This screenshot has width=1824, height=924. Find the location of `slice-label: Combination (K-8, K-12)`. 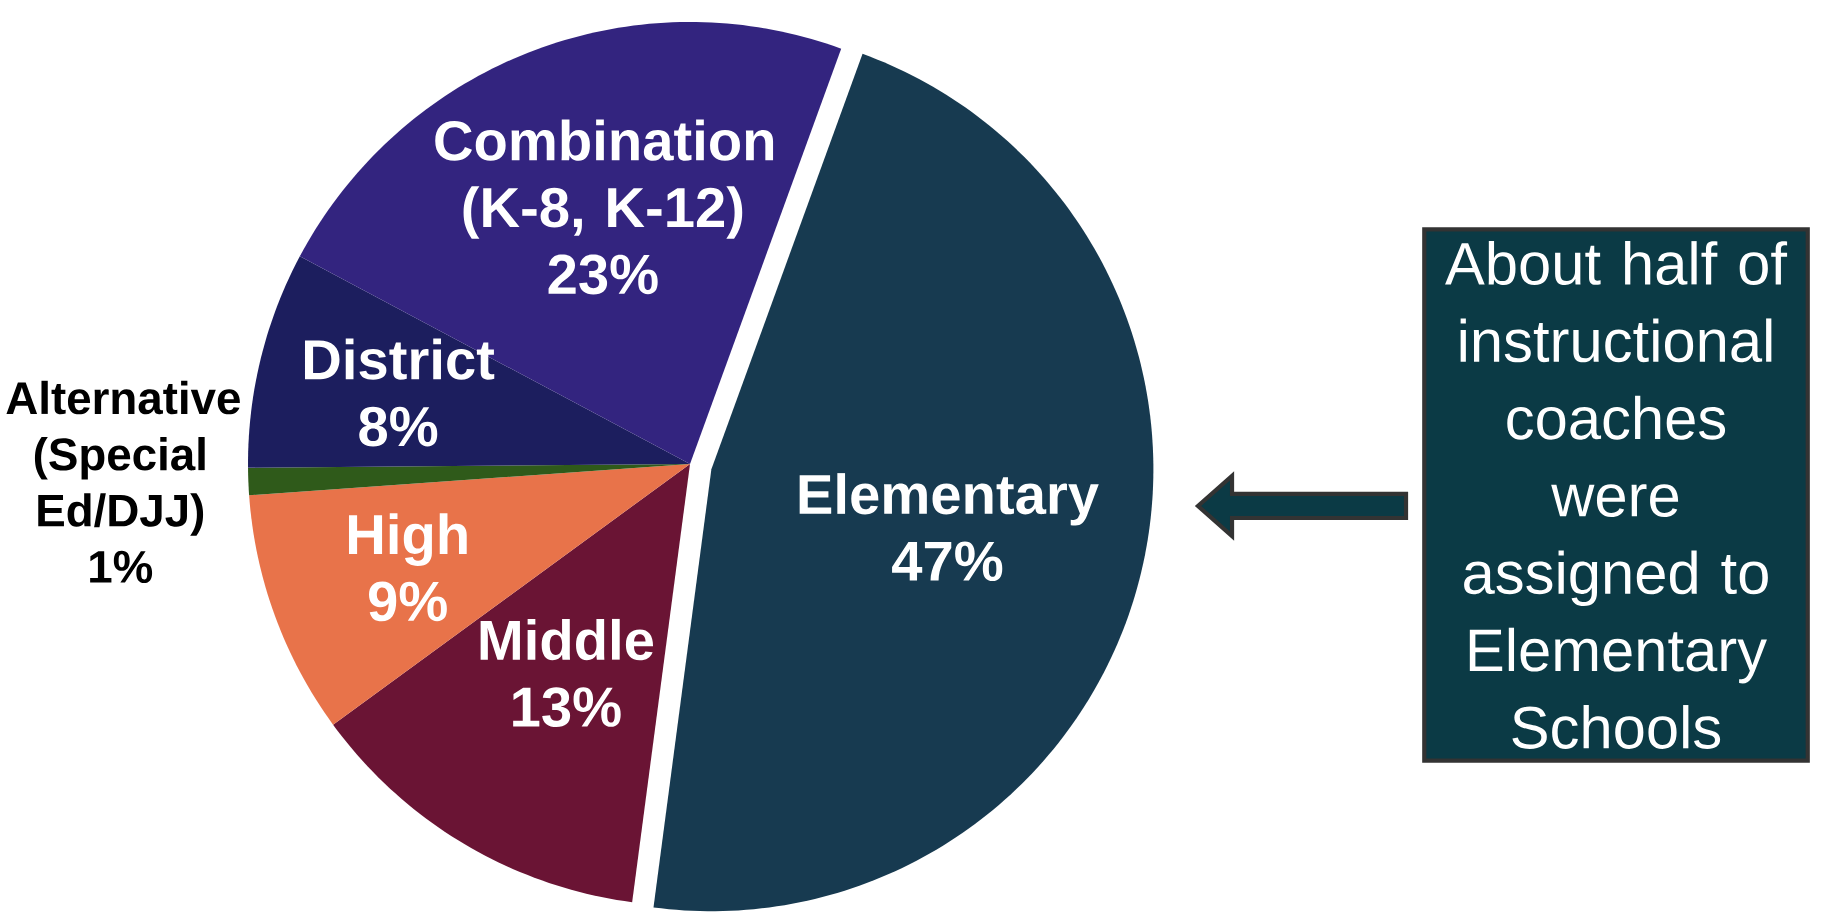

slice-label: Combination (K-8, K-12) is located at coordinates (604, 179).